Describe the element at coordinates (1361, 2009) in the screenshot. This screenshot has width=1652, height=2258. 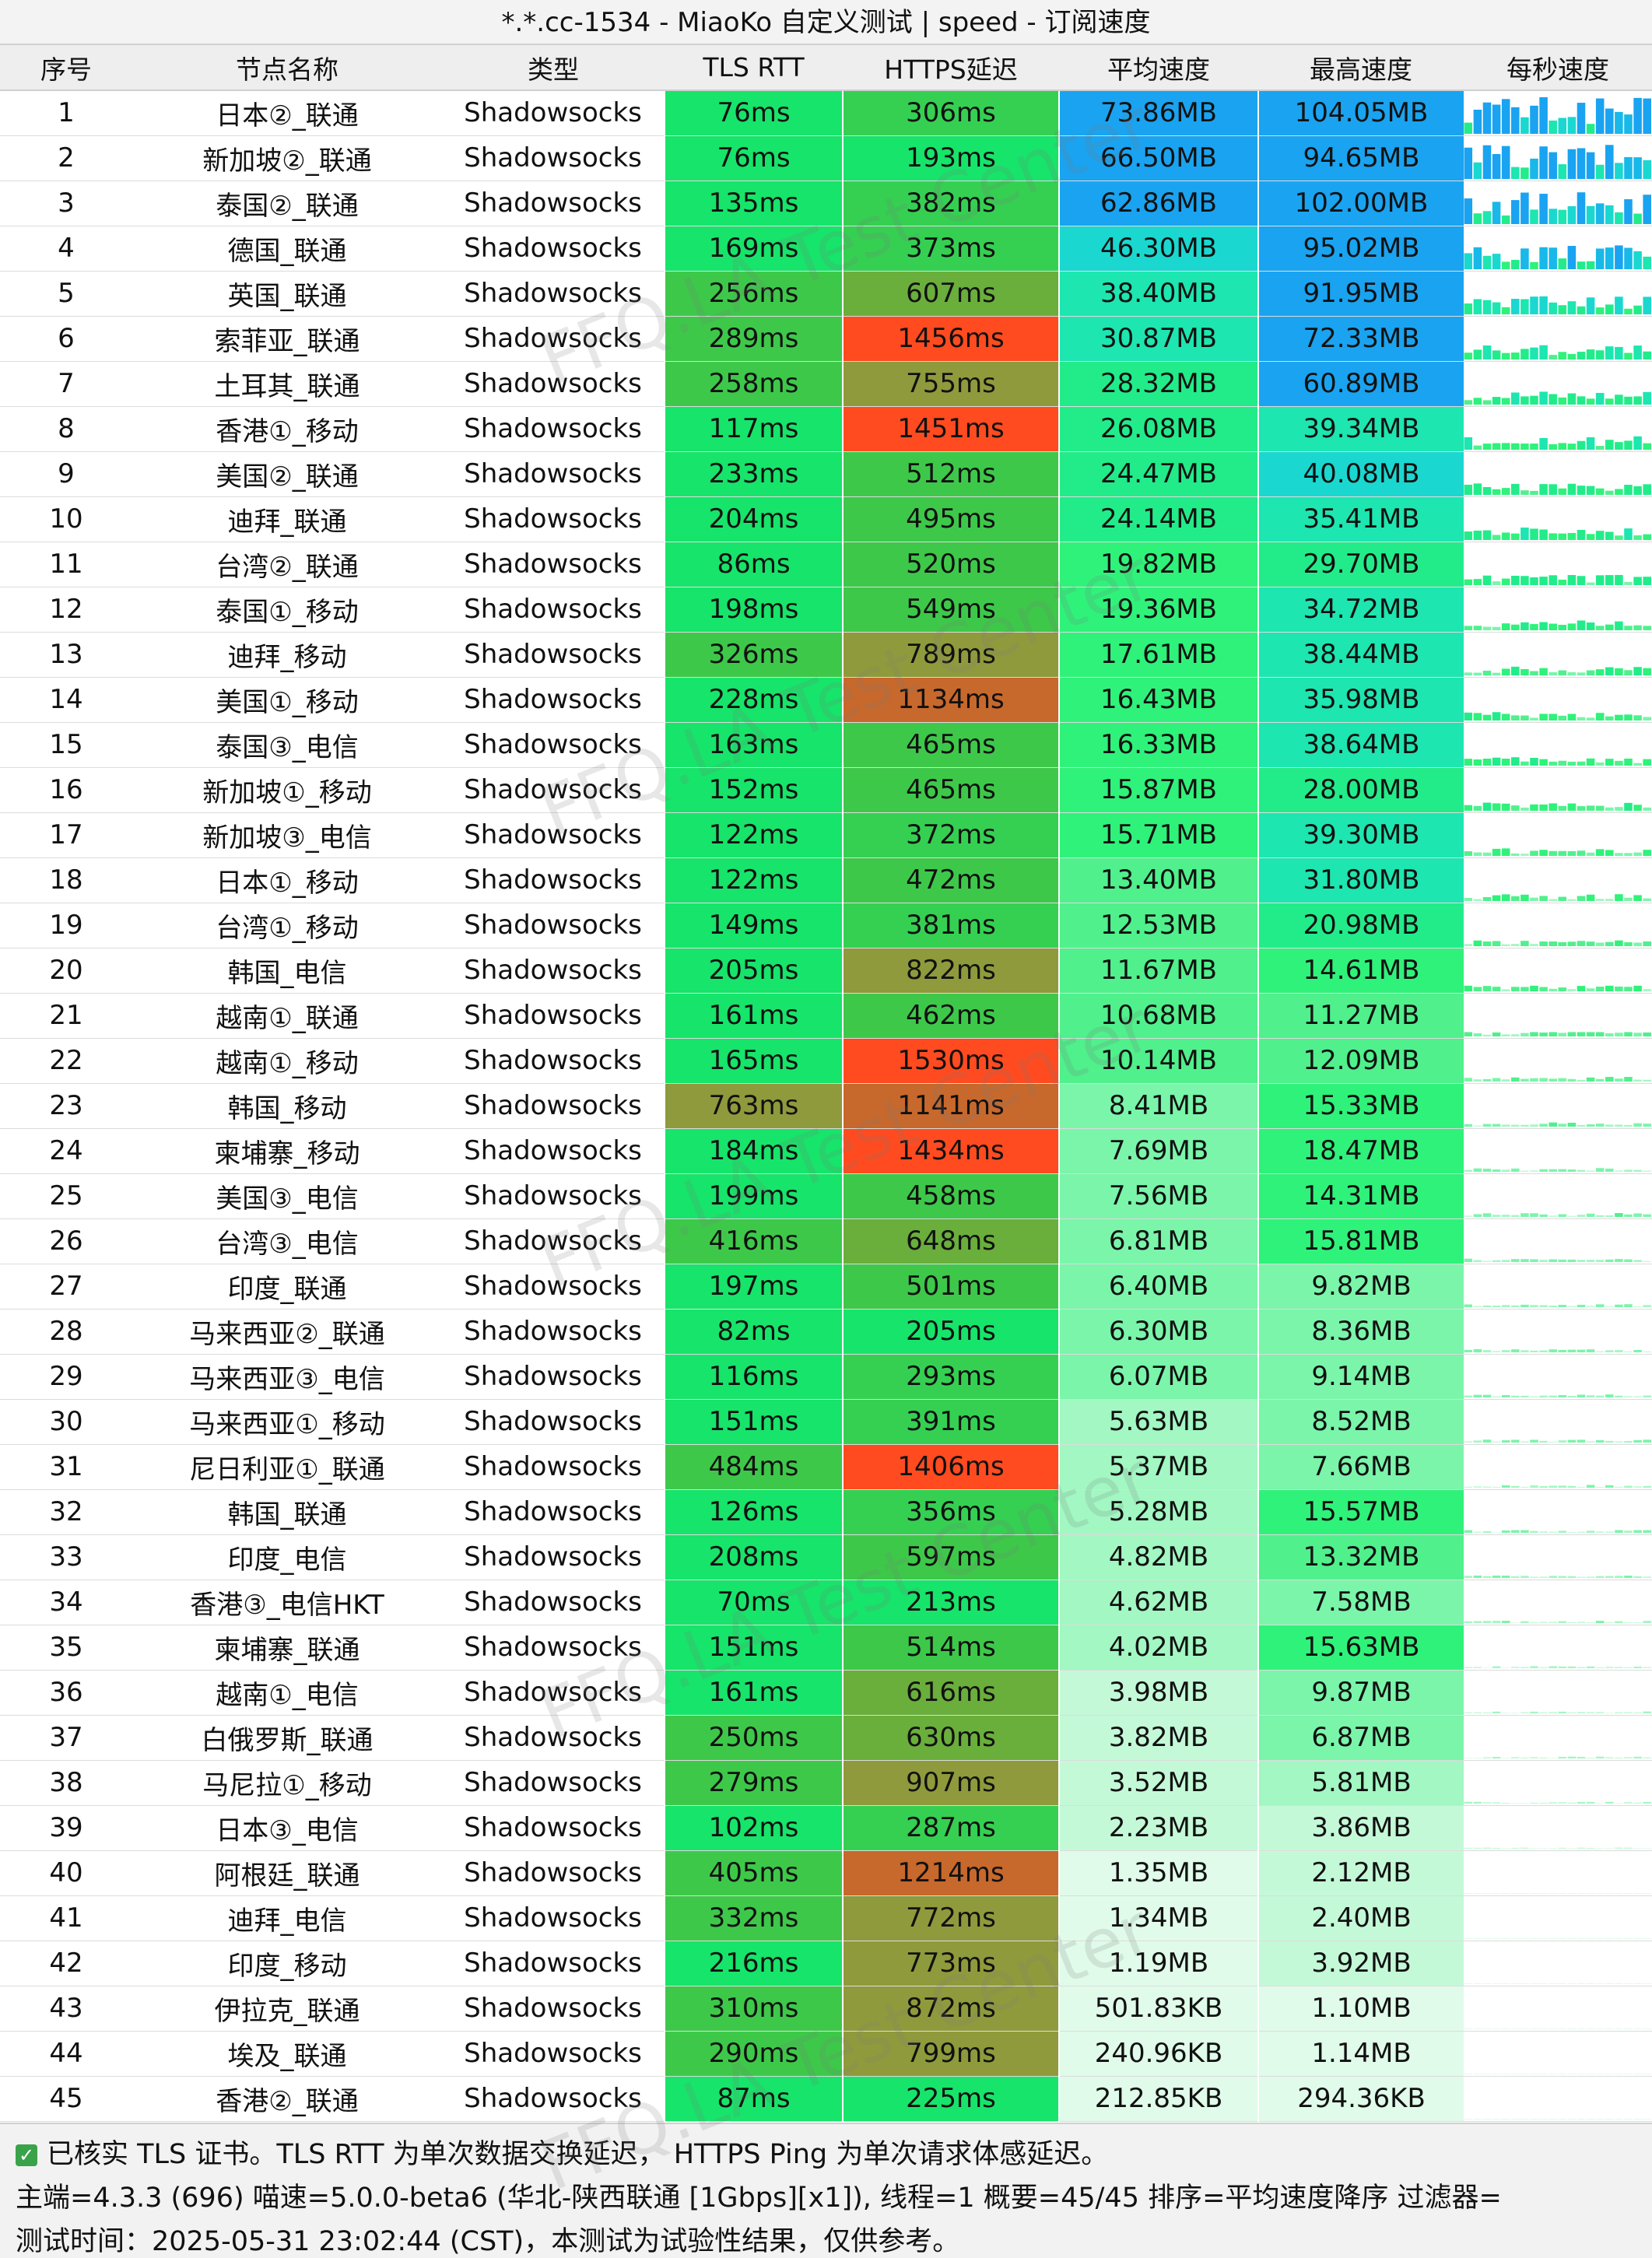
I see `max-speed: 1.10MB` at that location.